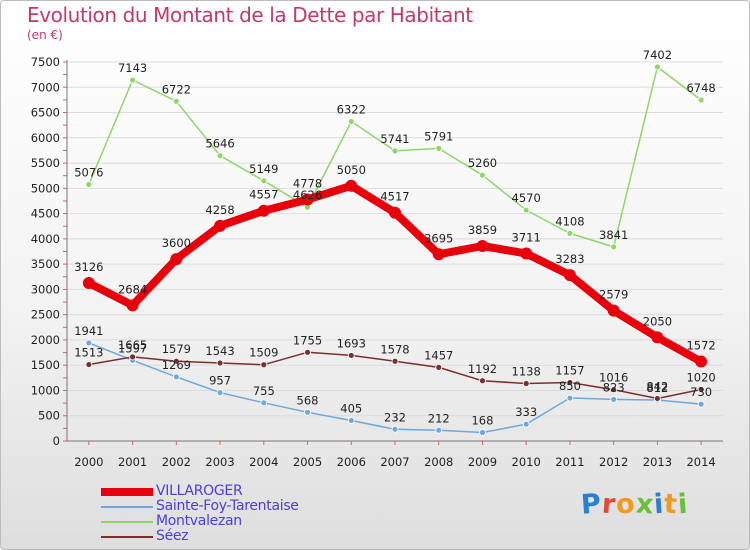  I want to click on data-label: 842, so click(657, 386).